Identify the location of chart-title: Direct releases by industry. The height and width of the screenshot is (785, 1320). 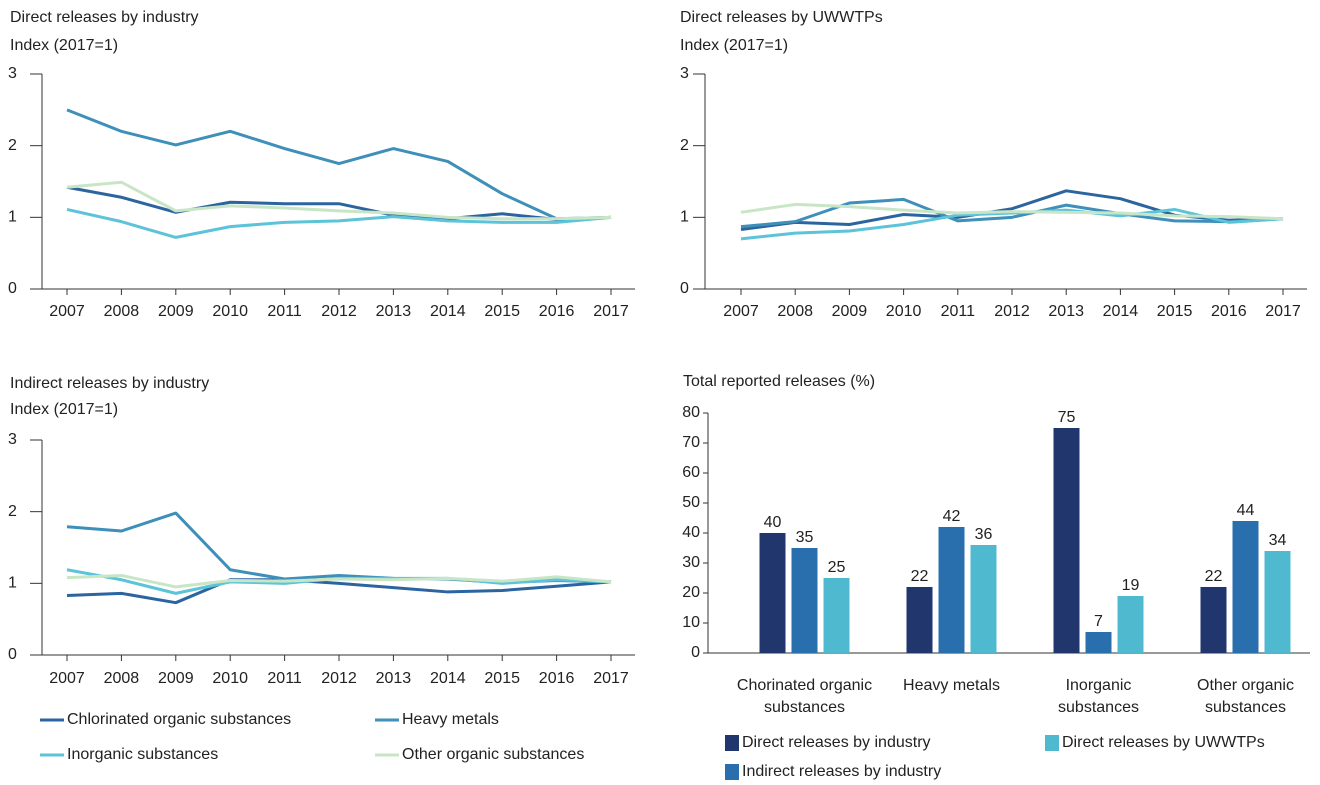
(104, 17).